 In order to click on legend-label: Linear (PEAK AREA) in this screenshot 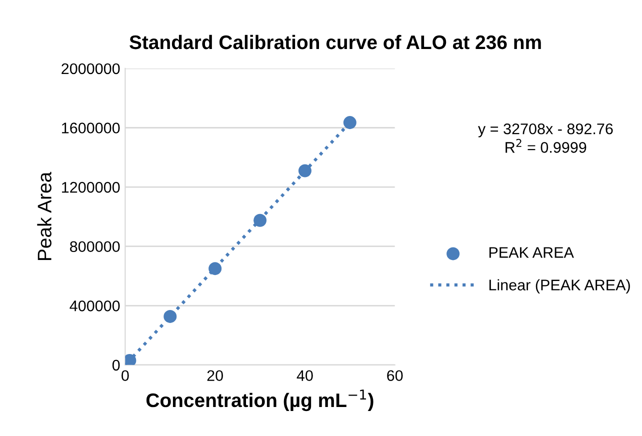, I will do `click(559, 286)`.